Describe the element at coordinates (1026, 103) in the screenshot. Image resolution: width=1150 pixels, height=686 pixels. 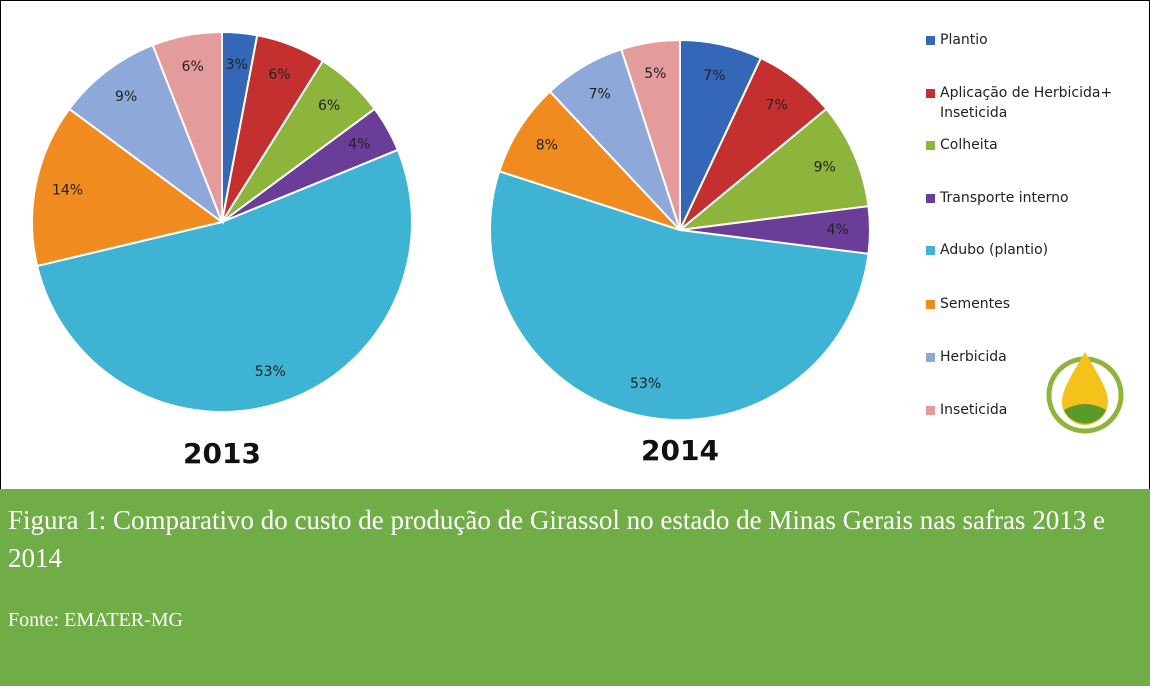
I see `legend-label: Aplicação de Herbicida+ Inseticida` at that location.